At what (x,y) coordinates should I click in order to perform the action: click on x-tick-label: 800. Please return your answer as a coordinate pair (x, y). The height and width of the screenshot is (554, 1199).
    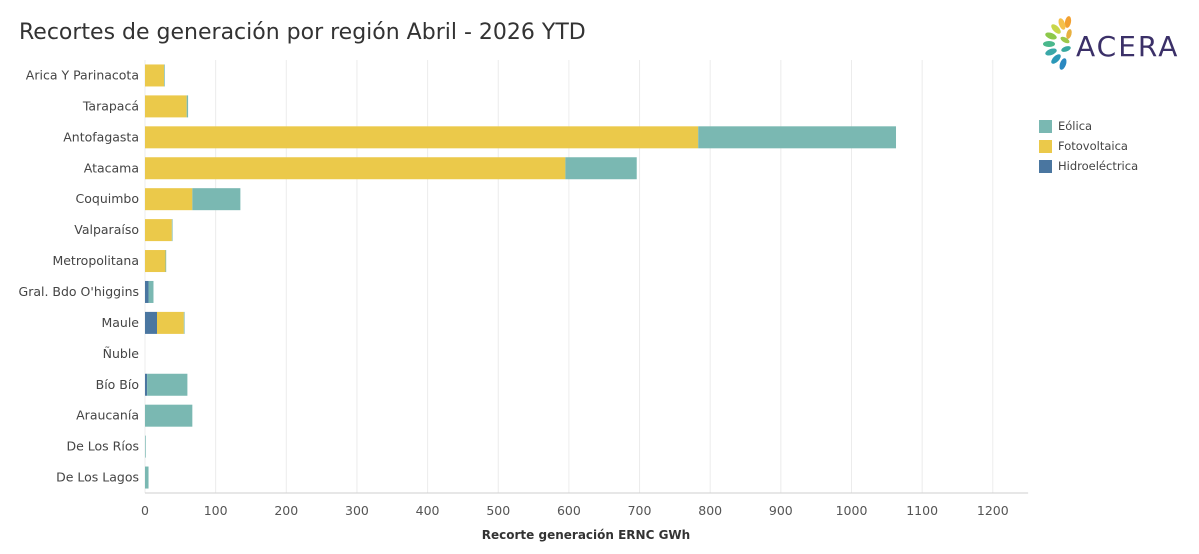
    Looking at the image, I should click on (710, 510).